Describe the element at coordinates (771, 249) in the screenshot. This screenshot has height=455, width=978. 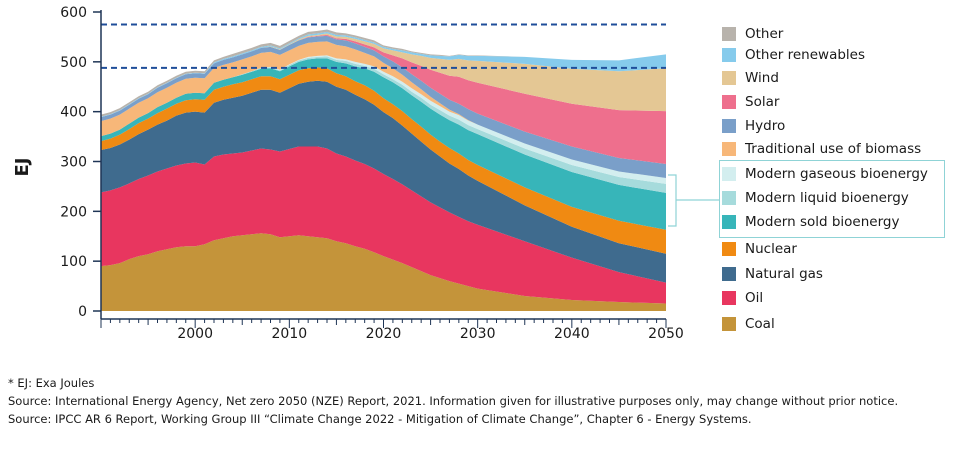
I see `legend-label: Nuclear` at that location.